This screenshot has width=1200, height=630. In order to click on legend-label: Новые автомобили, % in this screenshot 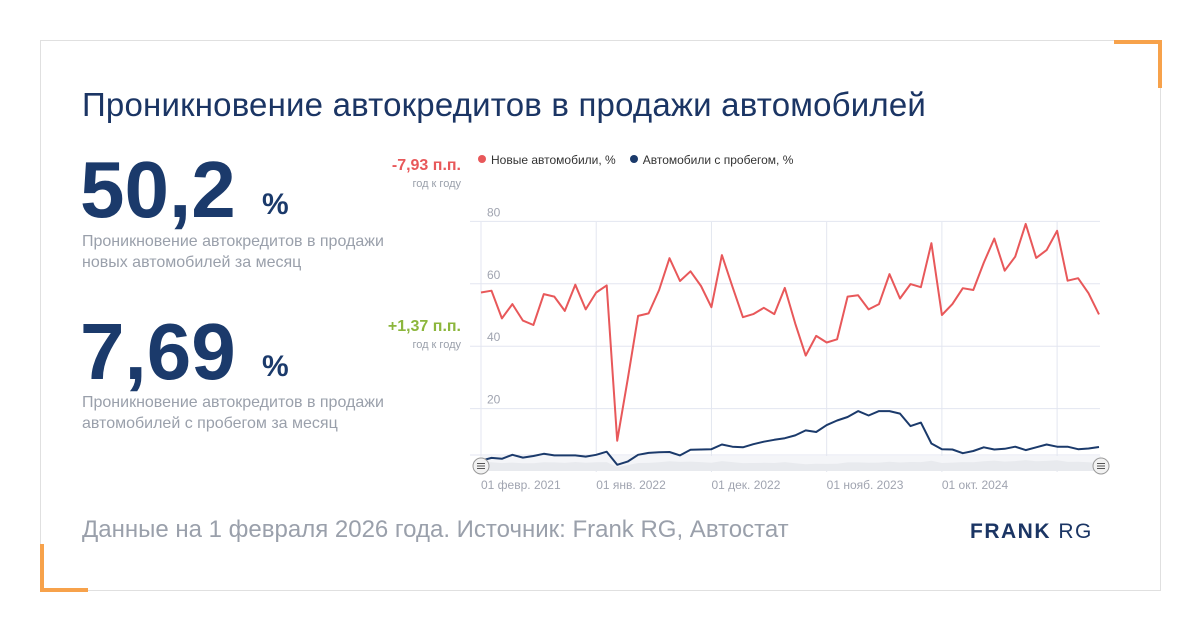, I will do `click(553, 160)`.